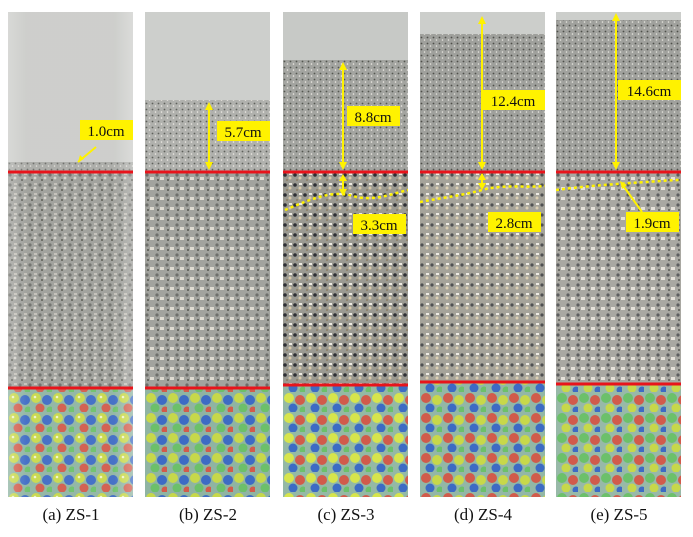 Image resolution: width=693 pixels, height=537 pixels. I want to click on height-label: 8.8cm, so click(372, 118).